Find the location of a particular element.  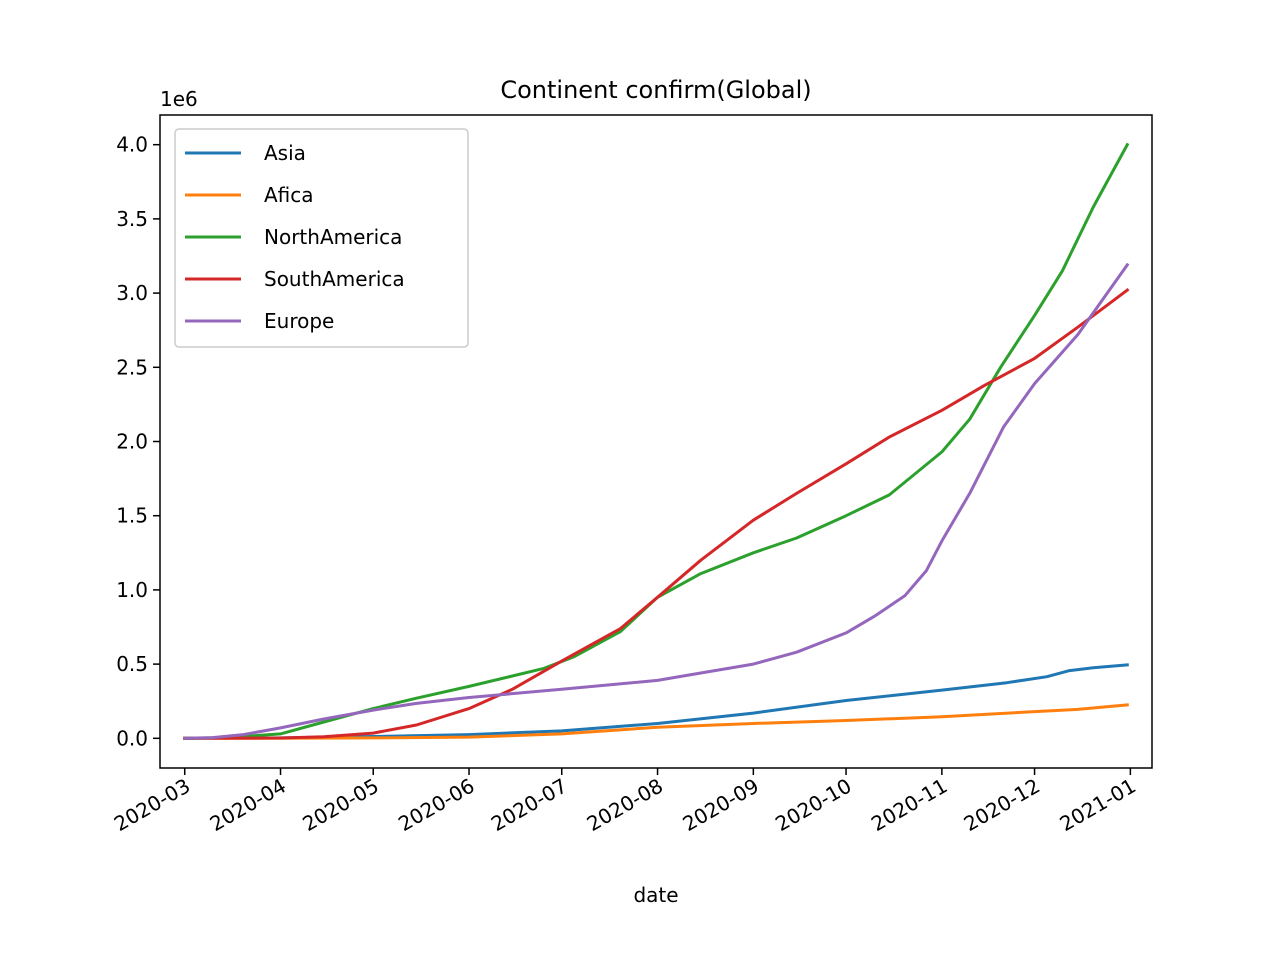

y-tick-label: 0.0 is located at coordinates (132, 738).